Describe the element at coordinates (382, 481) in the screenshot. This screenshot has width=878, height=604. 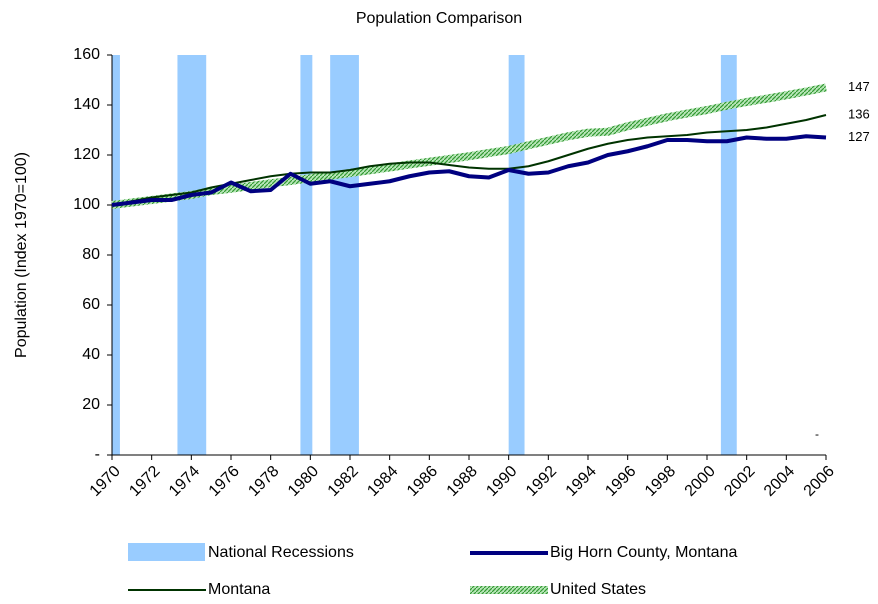
I see `x-tick-label: 1984` at that location.